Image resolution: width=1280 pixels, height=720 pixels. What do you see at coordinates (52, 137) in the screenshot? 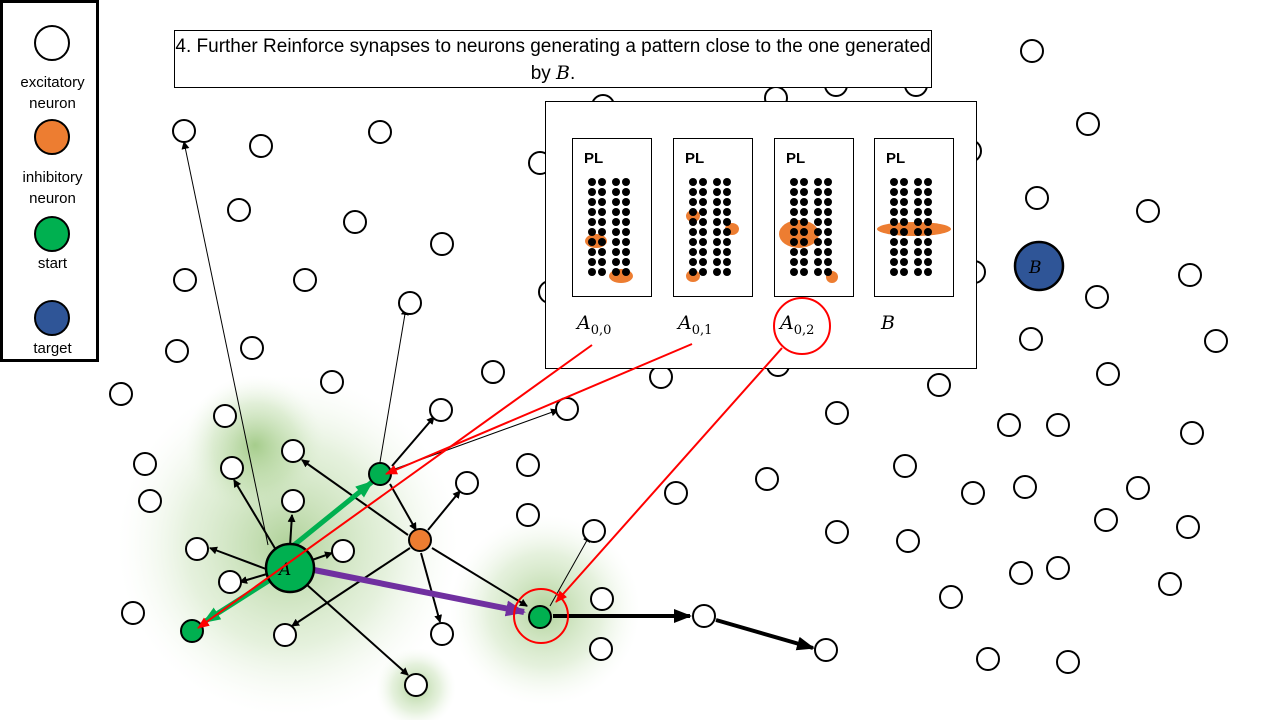
I see `inhibitory-legend-icon` at bounding box center [52, 137].